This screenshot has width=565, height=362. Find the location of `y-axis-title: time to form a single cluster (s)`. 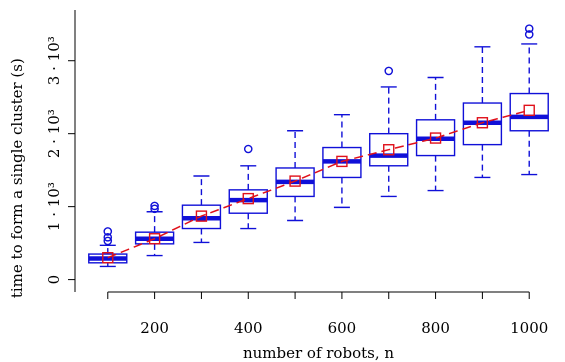

y-axis-title: time to form a single cluster (s) is located at coordinates (17, 178).